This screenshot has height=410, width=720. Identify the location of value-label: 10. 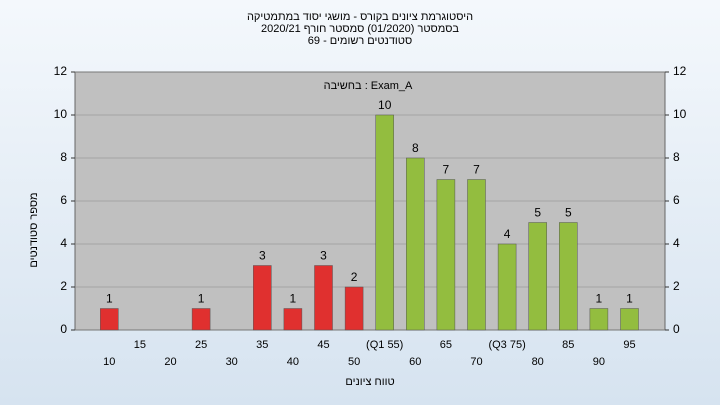
(385, 105).